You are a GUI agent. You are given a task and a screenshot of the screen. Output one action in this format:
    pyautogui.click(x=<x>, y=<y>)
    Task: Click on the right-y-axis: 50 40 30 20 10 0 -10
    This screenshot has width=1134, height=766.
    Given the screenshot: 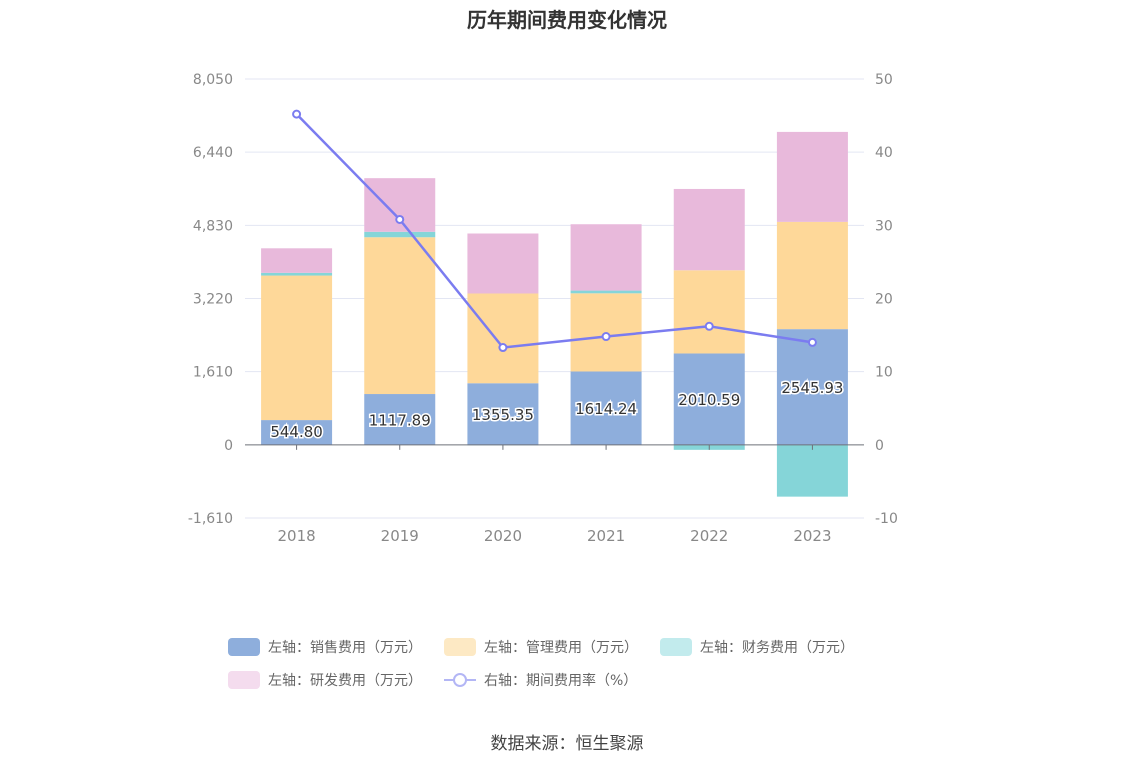 What is the action you would take?
    pyautogui.click(x=886, y=299)
    